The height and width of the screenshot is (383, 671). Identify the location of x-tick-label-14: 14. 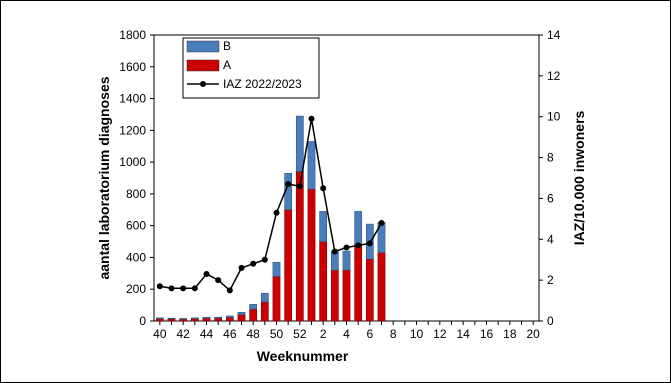
(463, 334).